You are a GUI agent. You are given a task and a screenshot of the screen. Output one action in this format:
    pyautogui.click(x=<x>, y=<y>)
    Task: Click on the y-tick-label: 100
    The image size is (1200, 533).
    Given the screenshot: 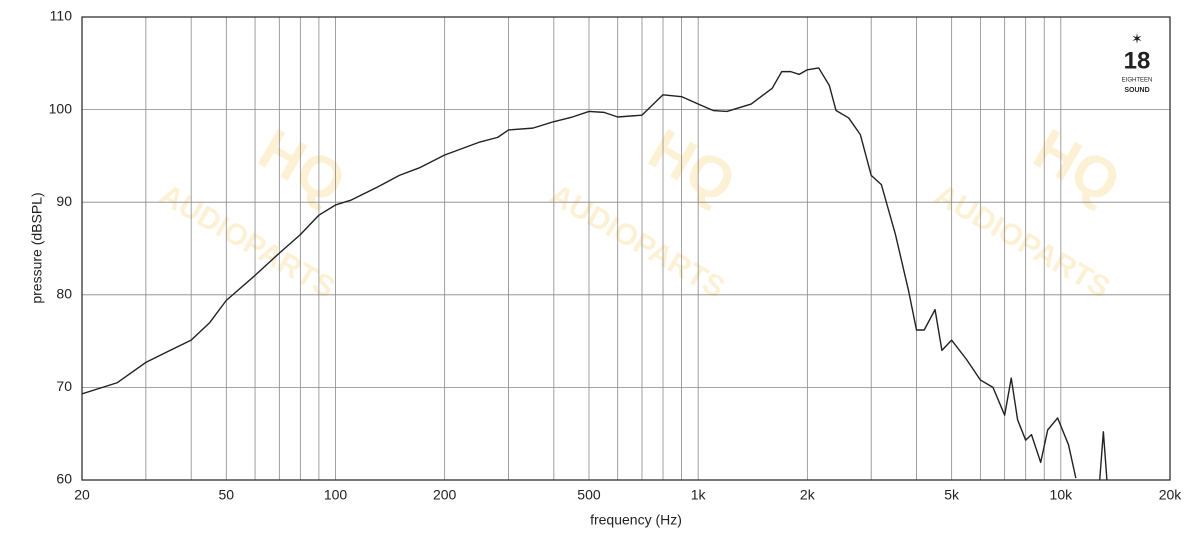 What is the action you would take?
    pyautogui.click(x=61, y=108)
    